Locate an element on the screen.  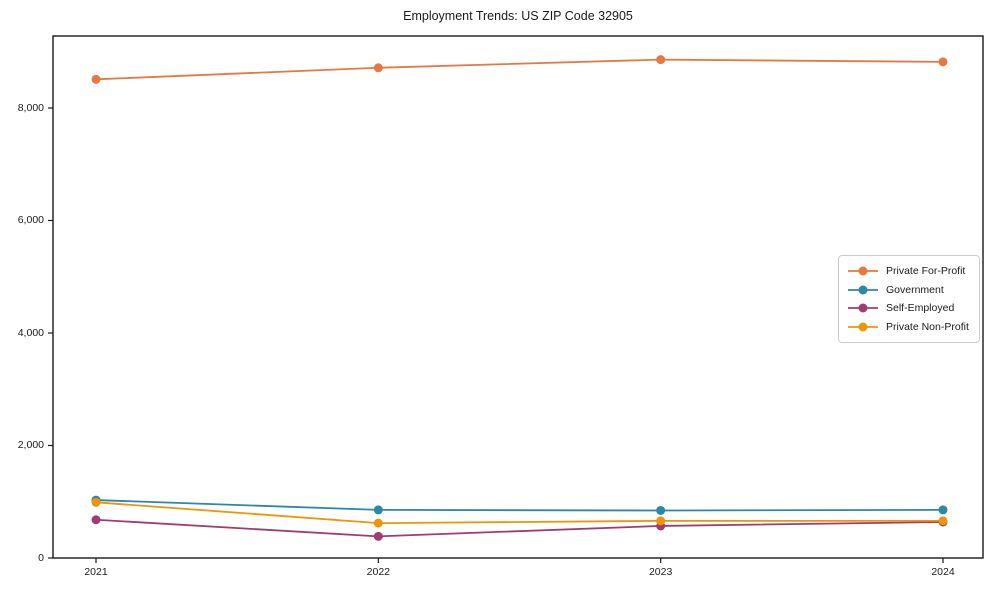
legend-item: Private Non-Profit is located at coordinates (909, 327).